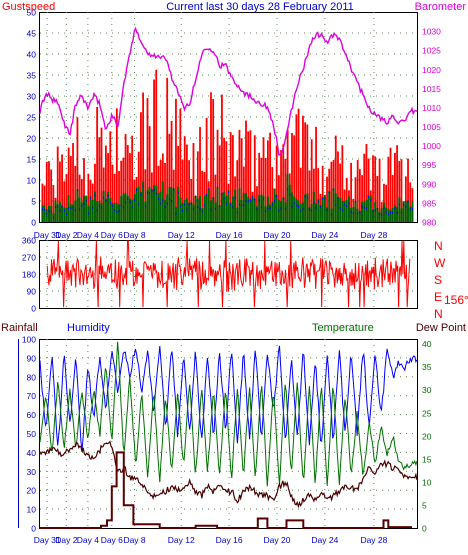 The image size is (468, 555). Describe the element at coordinates (441, 7) in the screenshot. I see `barometer-label: Barometer` at that location.